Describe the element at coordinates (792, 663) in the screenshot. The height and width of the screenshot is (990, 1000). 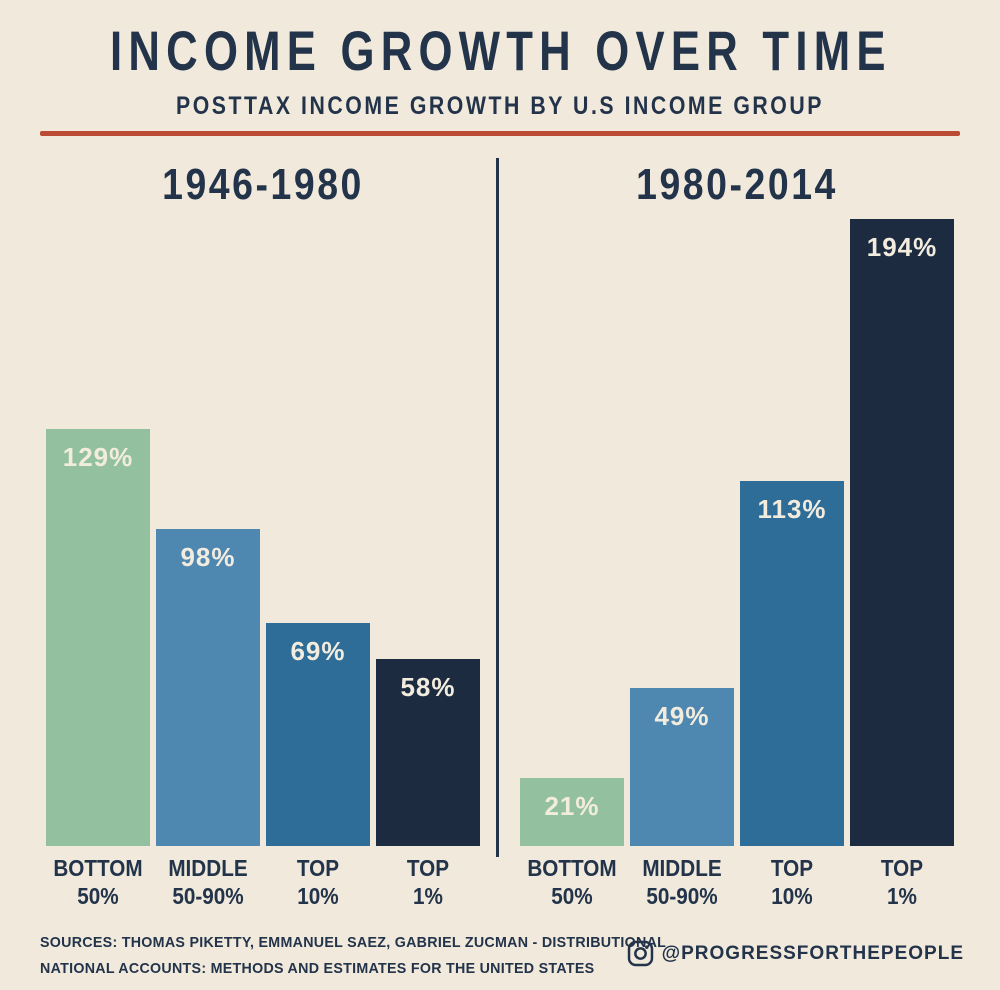
I see `bar-top-10: 113%` at that location.